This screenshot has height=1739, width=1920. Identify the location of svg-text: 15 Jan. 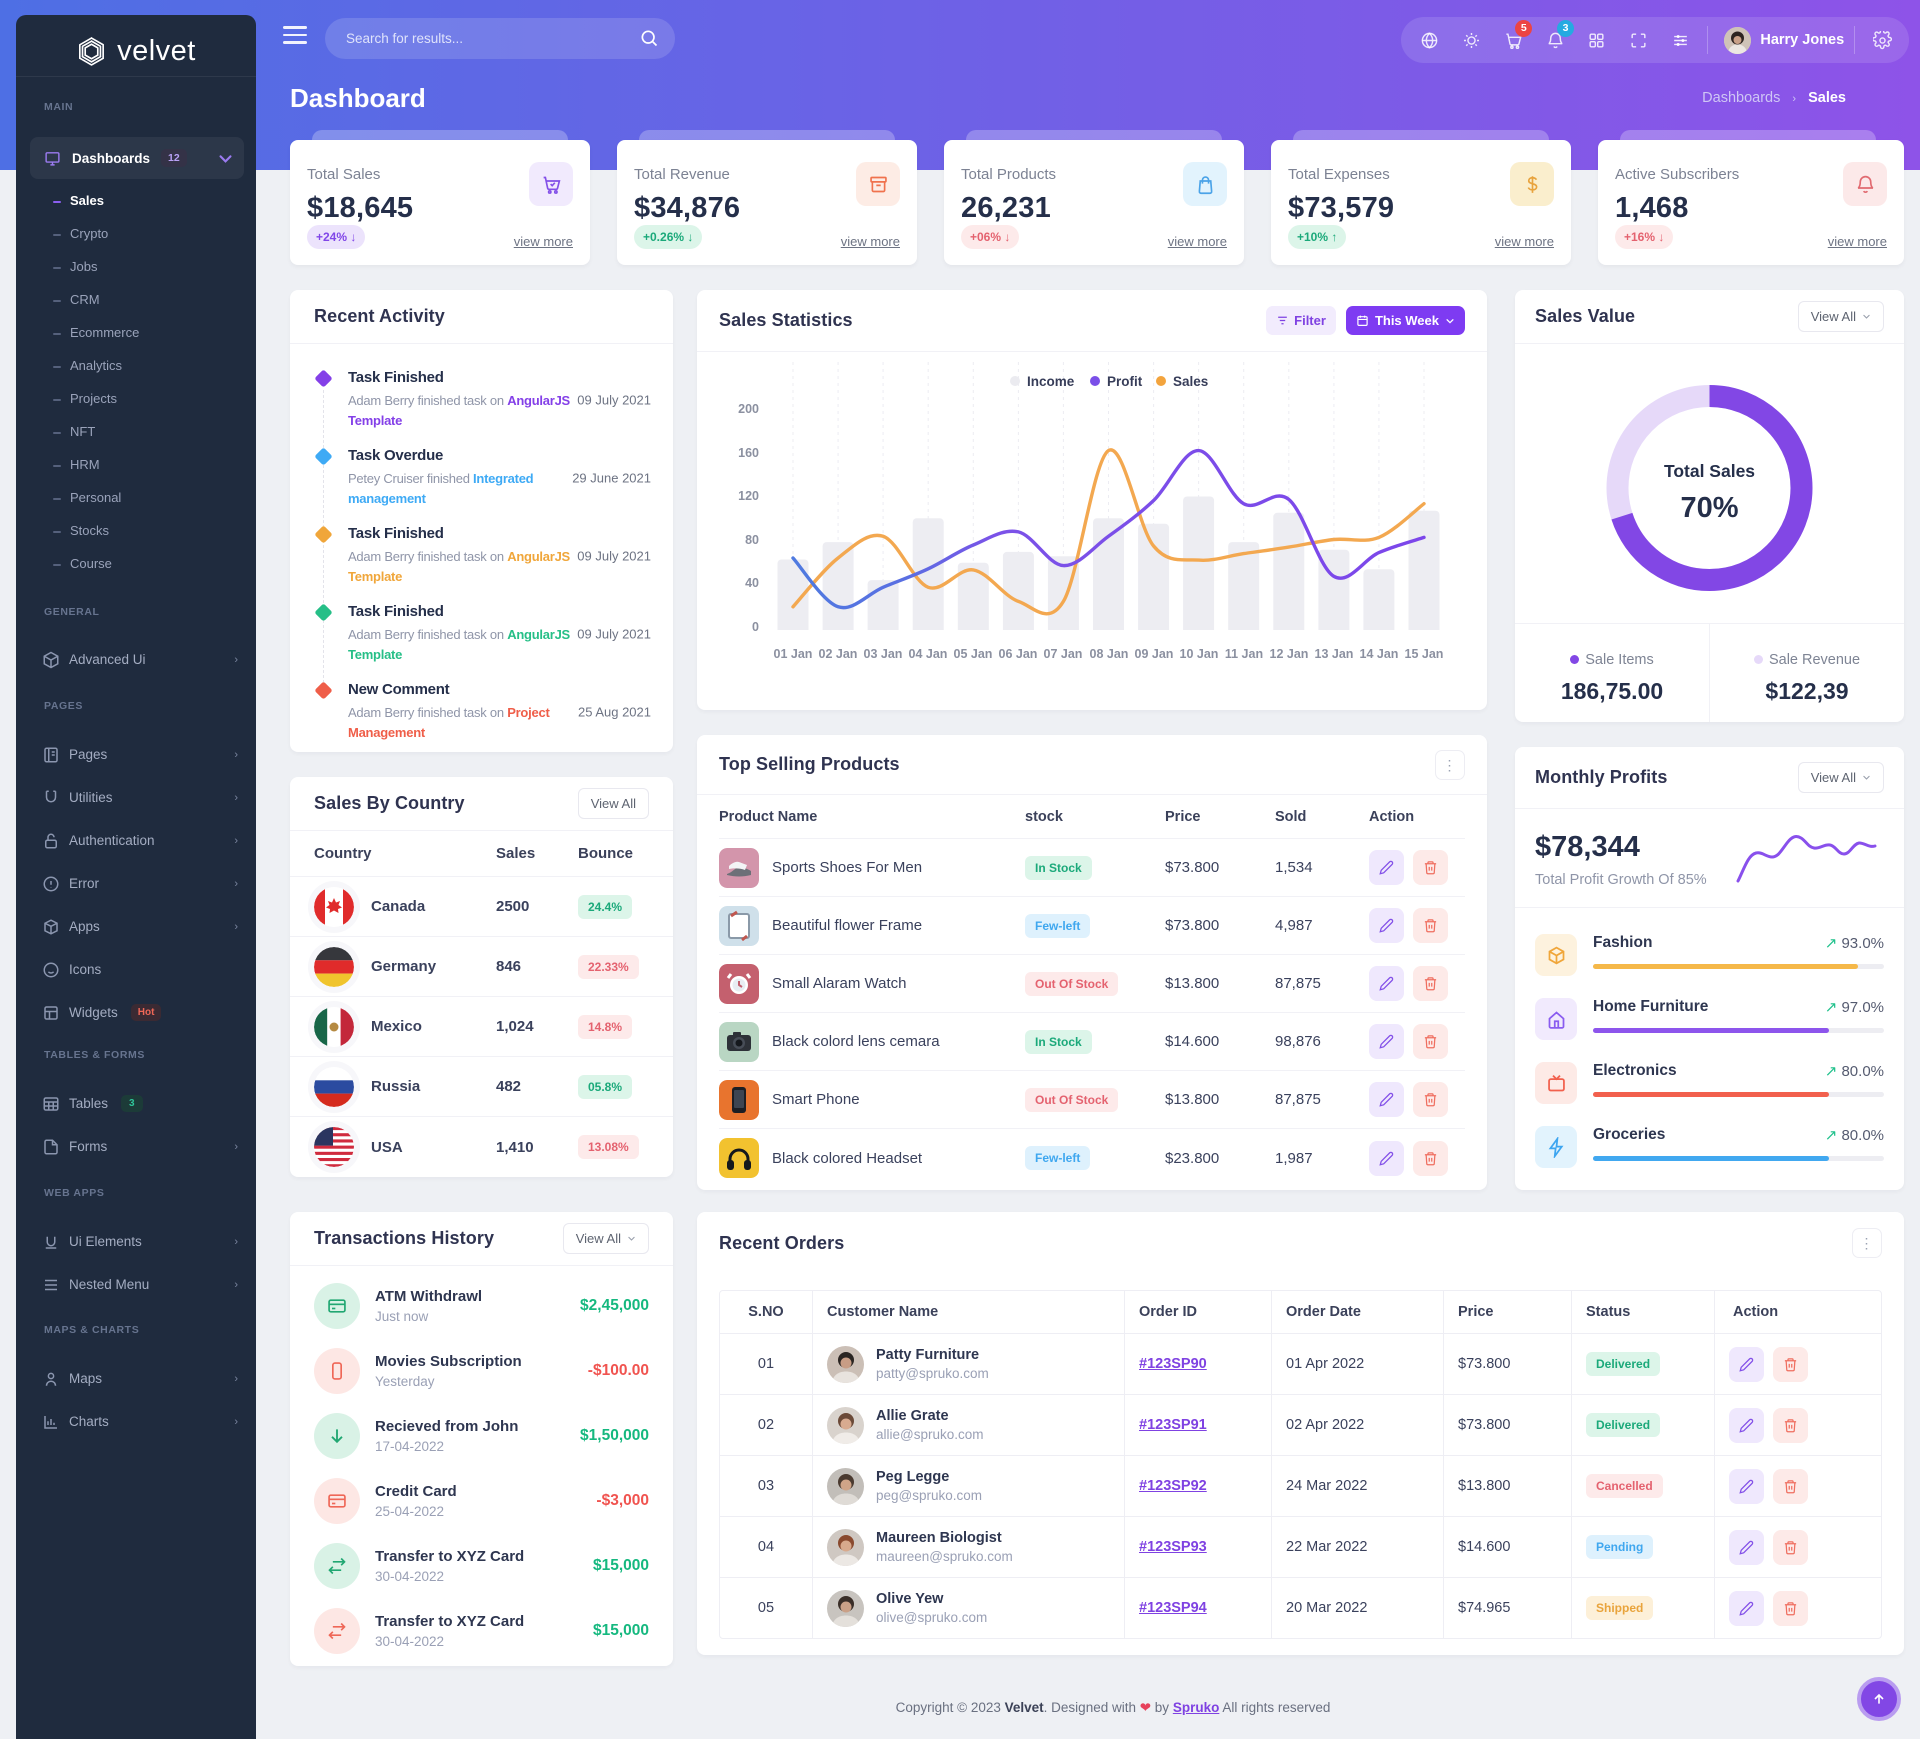
(1424, 654).